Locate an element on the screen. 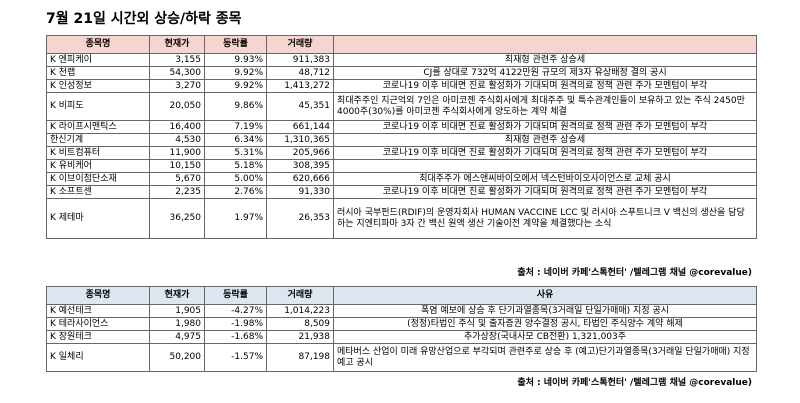 The width and height of the screenshot is (800, 403). table-row: 한신기계 4,530 6.34% 1,310,365 최재형 관련주 상승세 is located at coordinates (401, 140).